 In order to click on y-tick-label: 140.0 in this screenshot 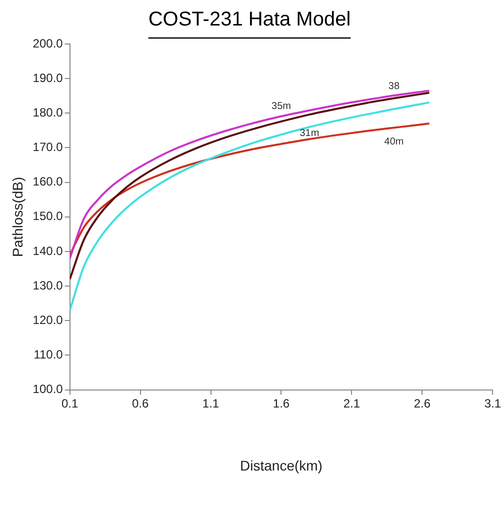, I will do `click(48, 251)`.